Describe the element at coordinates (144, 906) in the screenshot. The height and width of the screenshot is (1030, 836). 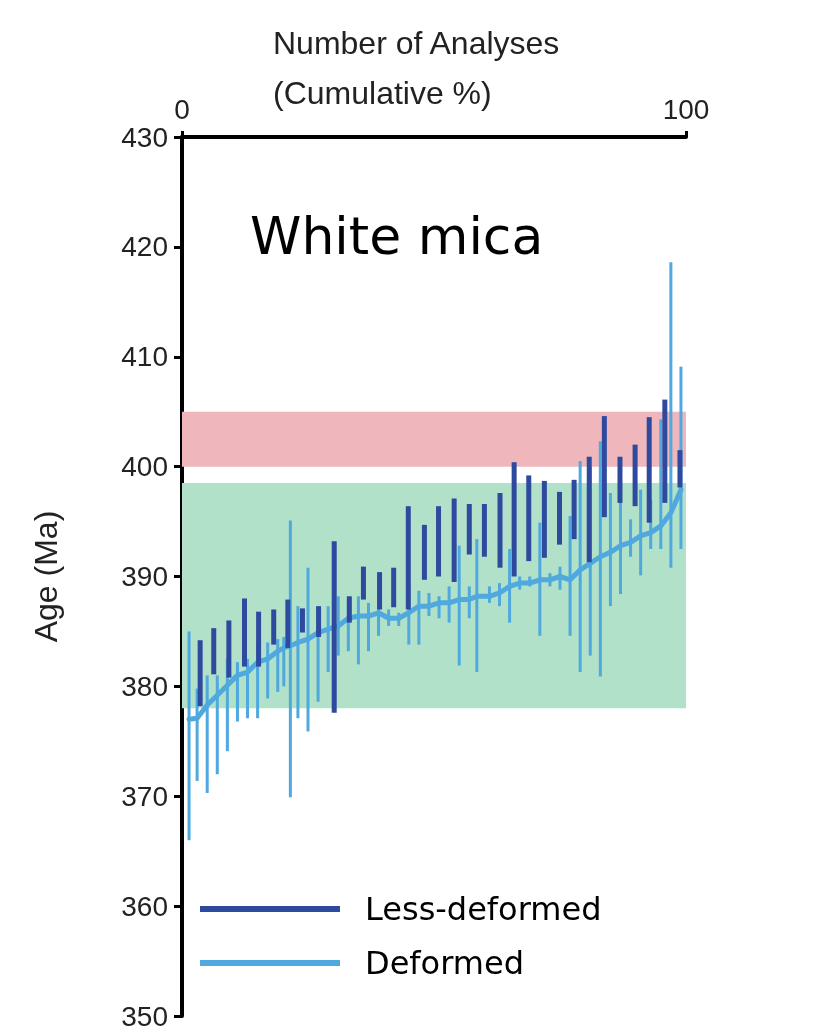
I see `y-tick-label: 360` at that location.